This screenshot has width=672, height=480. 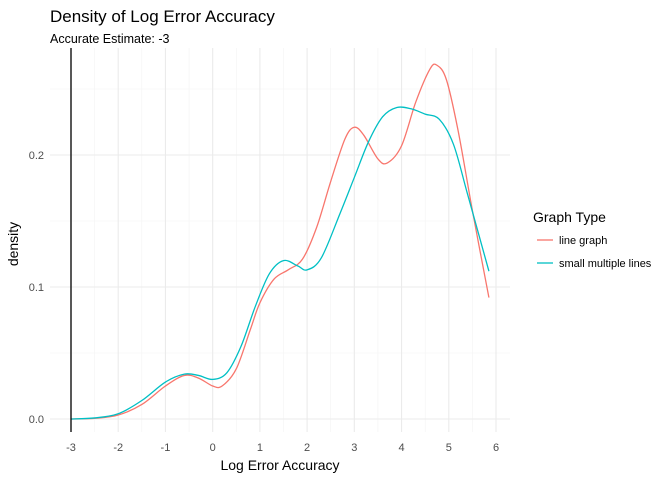 What do you see at coordinates (401, 448) in the screenshot?
I see `x-tick-label: 4` at bounding box center [401, 448].